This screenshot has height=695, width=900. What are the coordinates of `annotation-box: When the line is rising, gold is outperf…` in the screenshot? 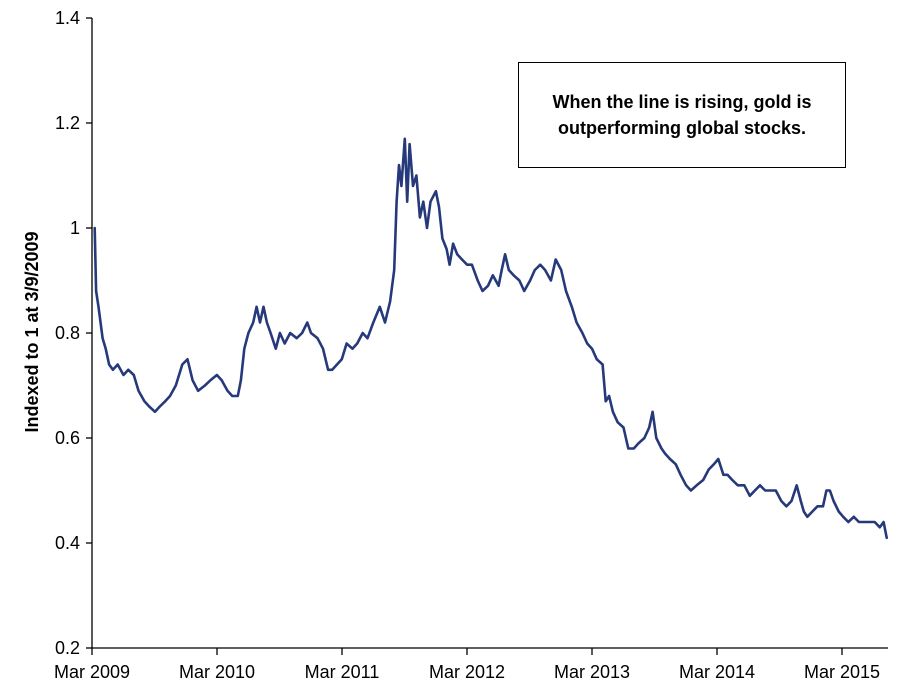 It's located at (682, 115).